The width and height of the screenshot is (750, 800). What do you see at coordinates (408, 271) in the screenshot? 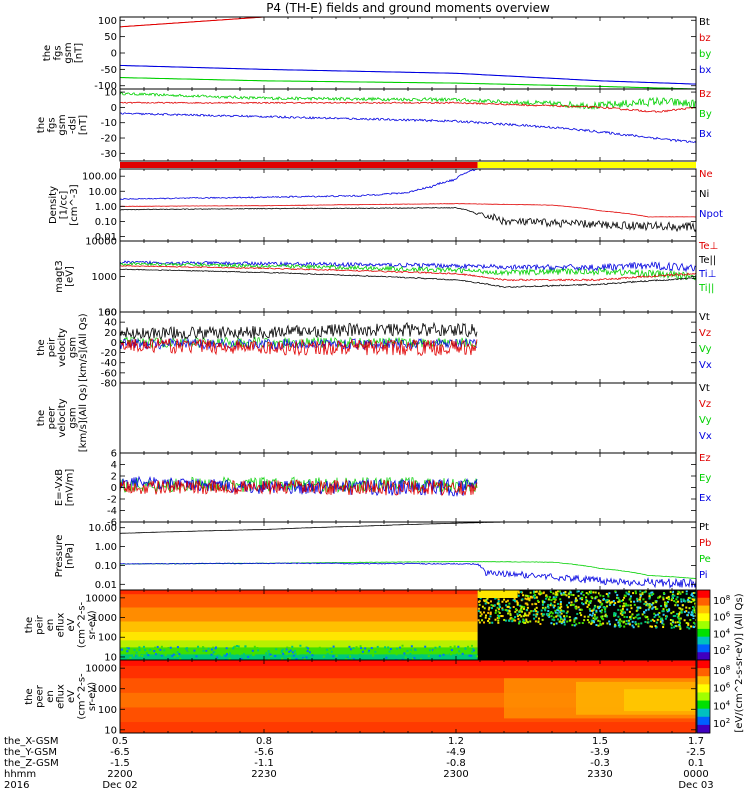
I see `temperature-series-Ti||` at bounding box center [408, 271].